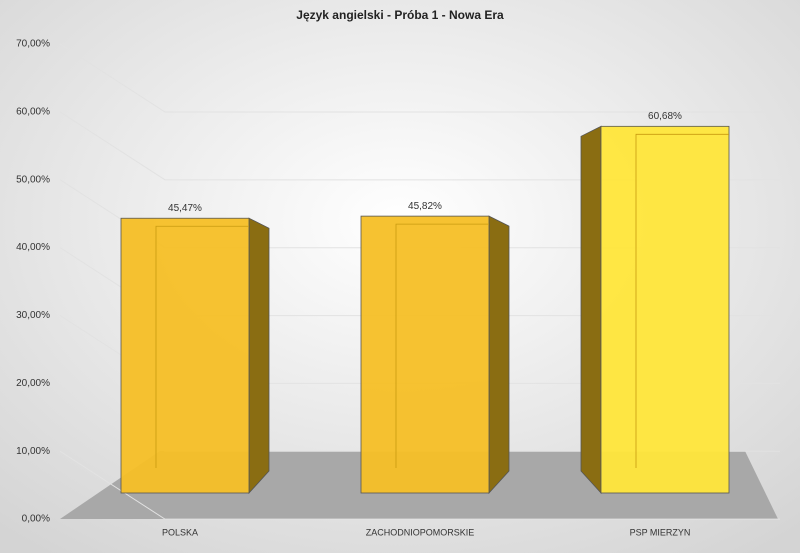 This screenshot has height=553, width=800. Describe the element at coordinates (185, 208) in the screenshot. I see `value-label: 45,47%` at that location.